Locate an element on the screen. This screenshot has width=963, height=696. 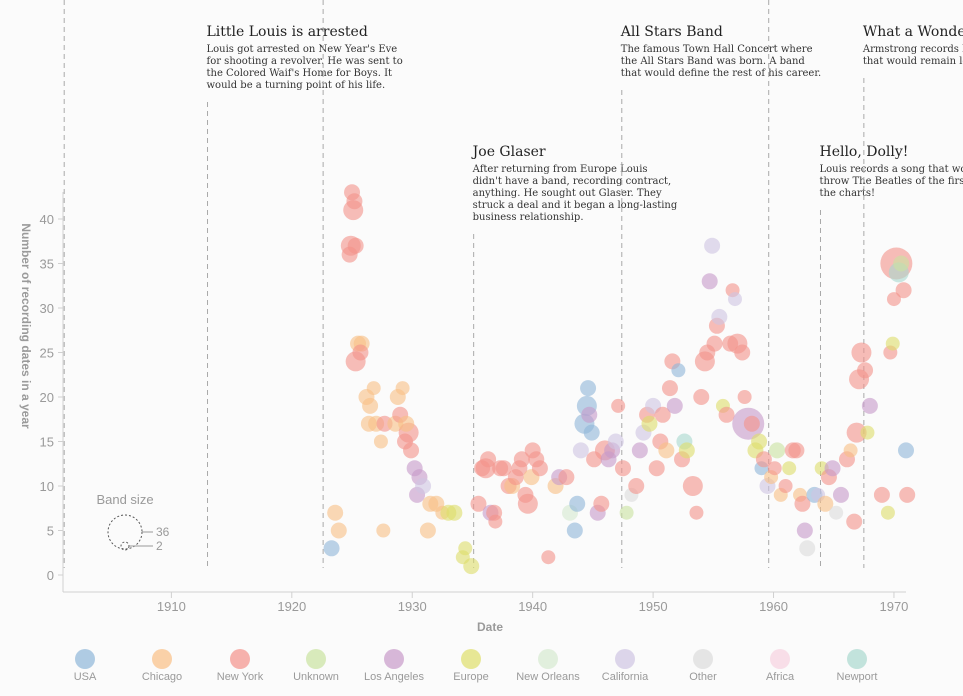
x-ticks: 1910 1920 1930 1940 1950 1960 1970 is located at coordinates (532, 603).